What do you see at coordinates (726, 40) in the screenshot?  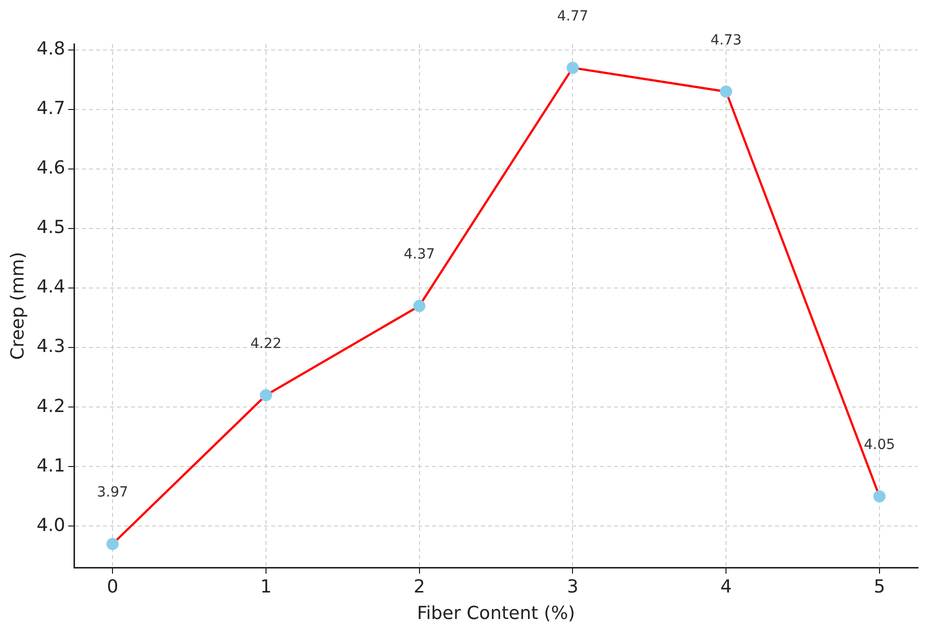 I see `data-label: 4.73` at bounding box center [726, 40].